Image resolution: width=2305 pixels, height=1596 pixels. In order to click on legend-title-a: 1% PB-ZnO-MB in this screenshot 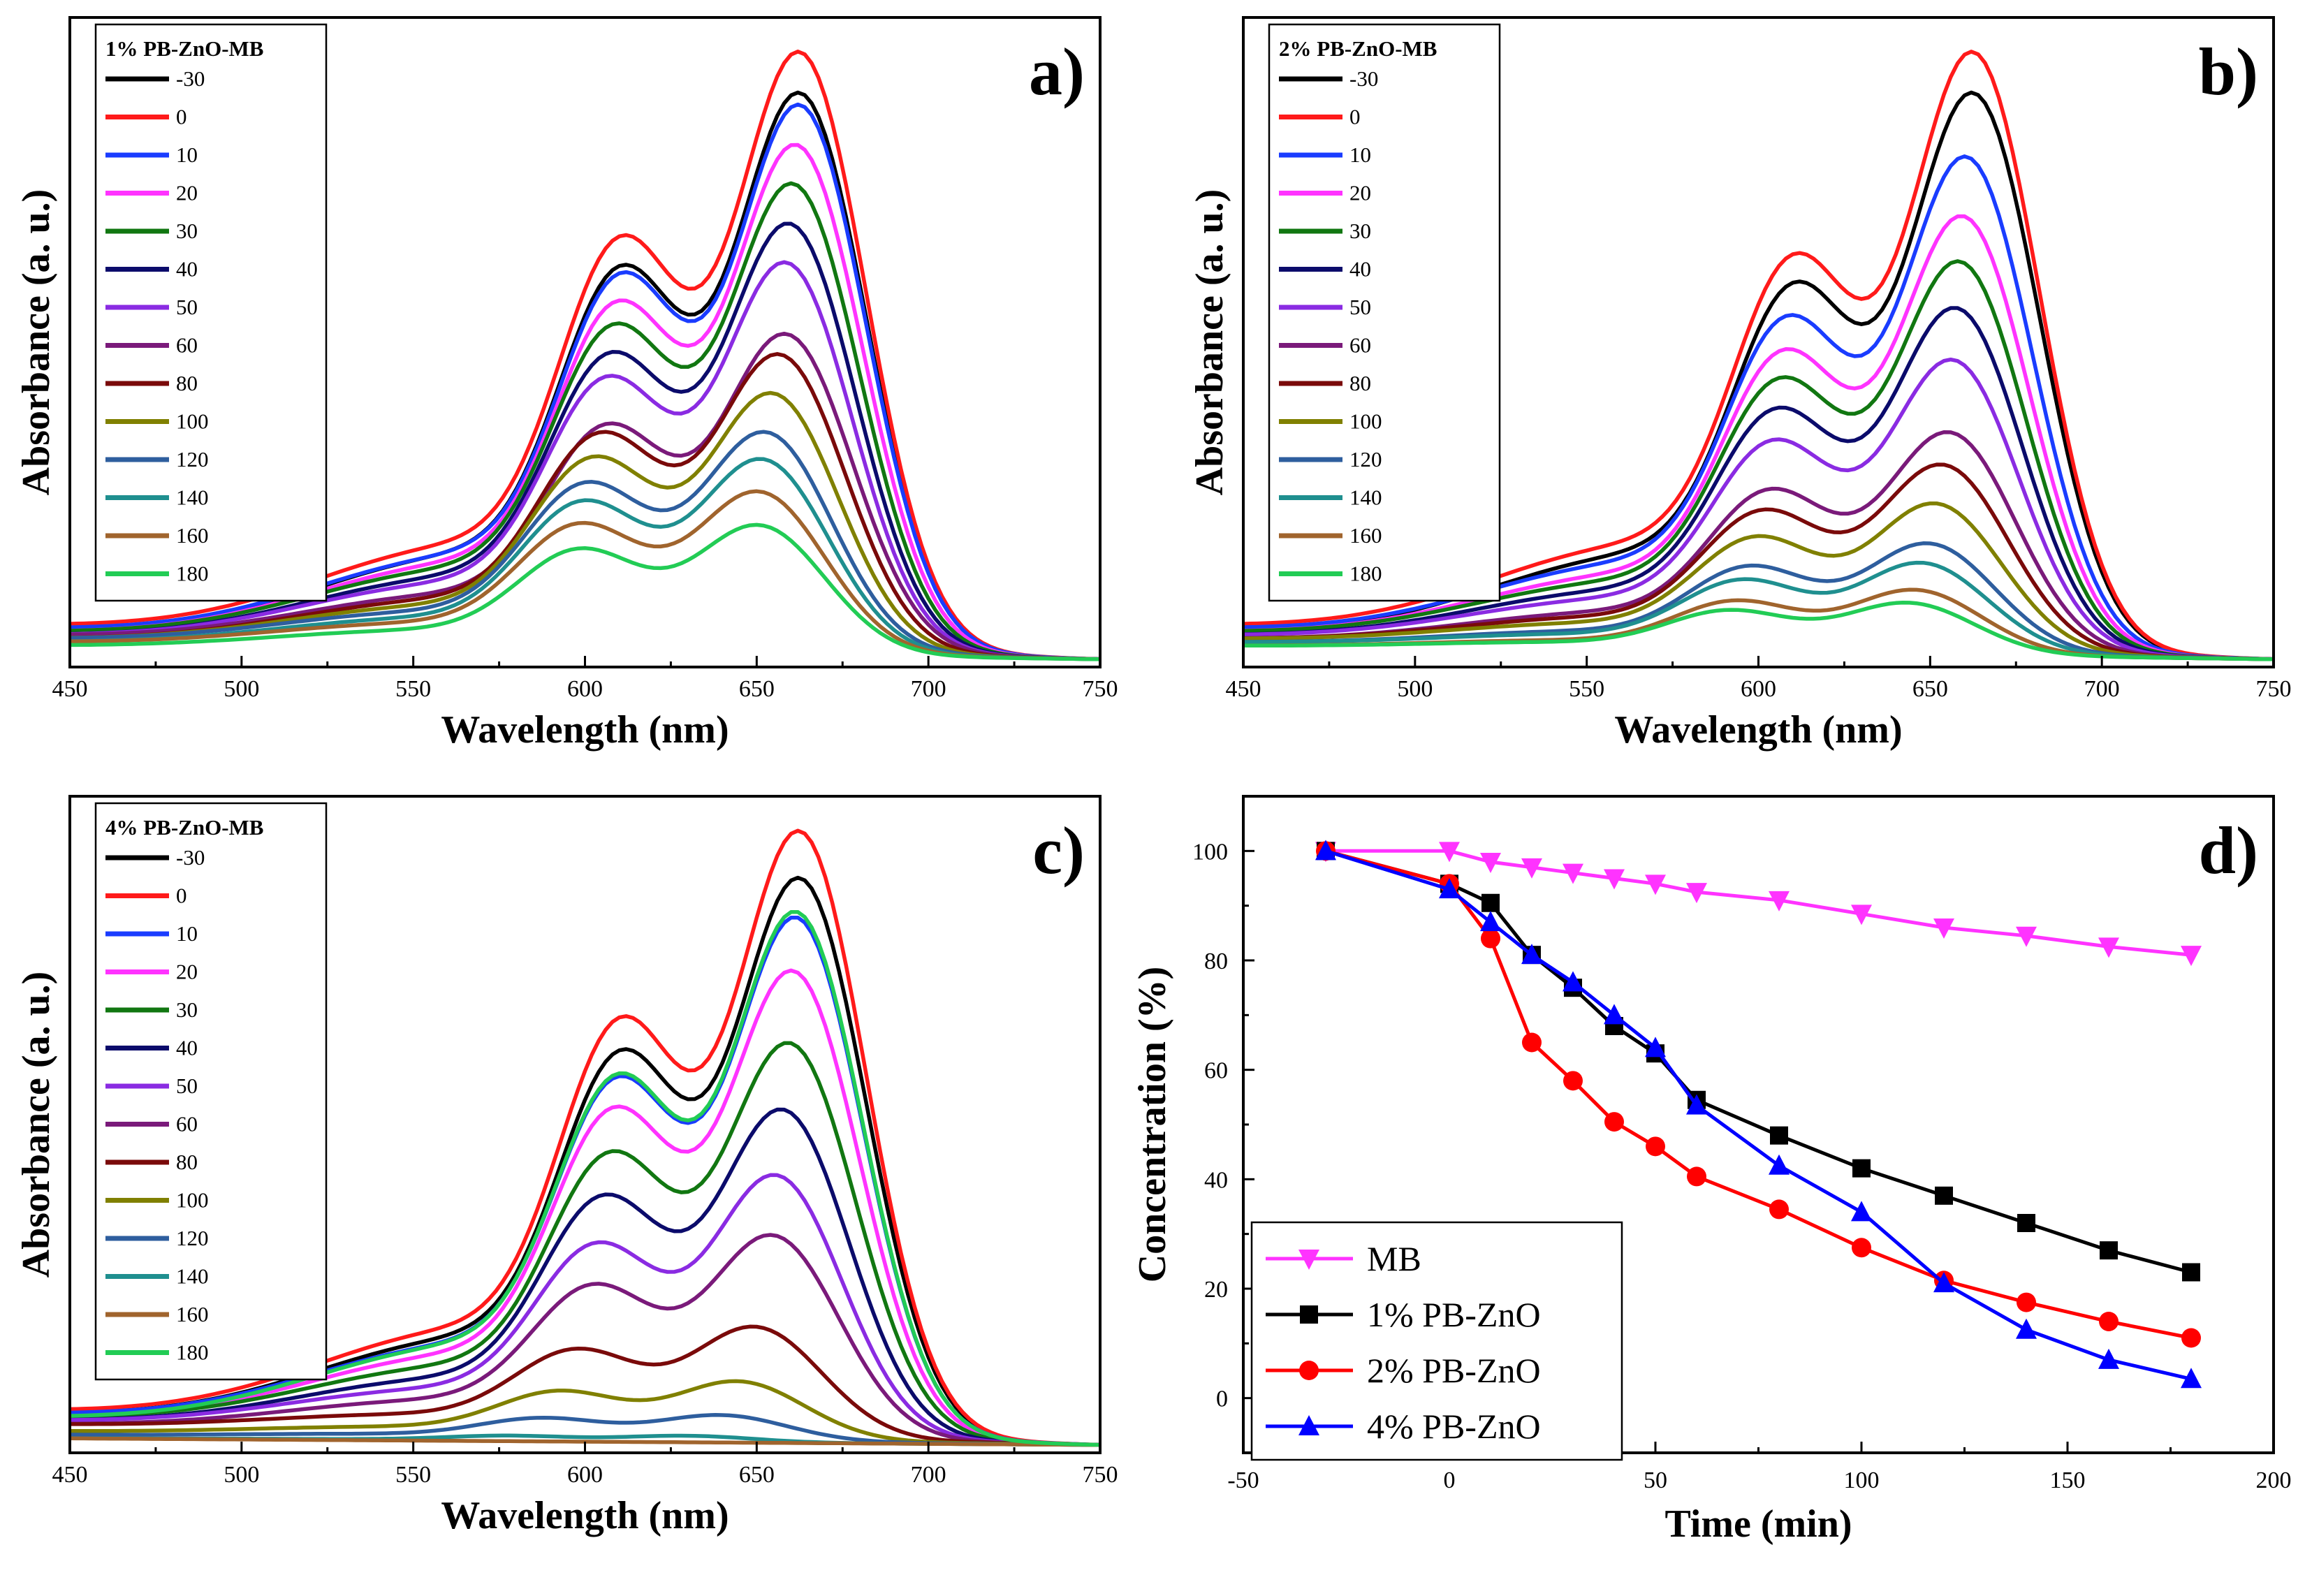, I will do `click(184, 48)`.